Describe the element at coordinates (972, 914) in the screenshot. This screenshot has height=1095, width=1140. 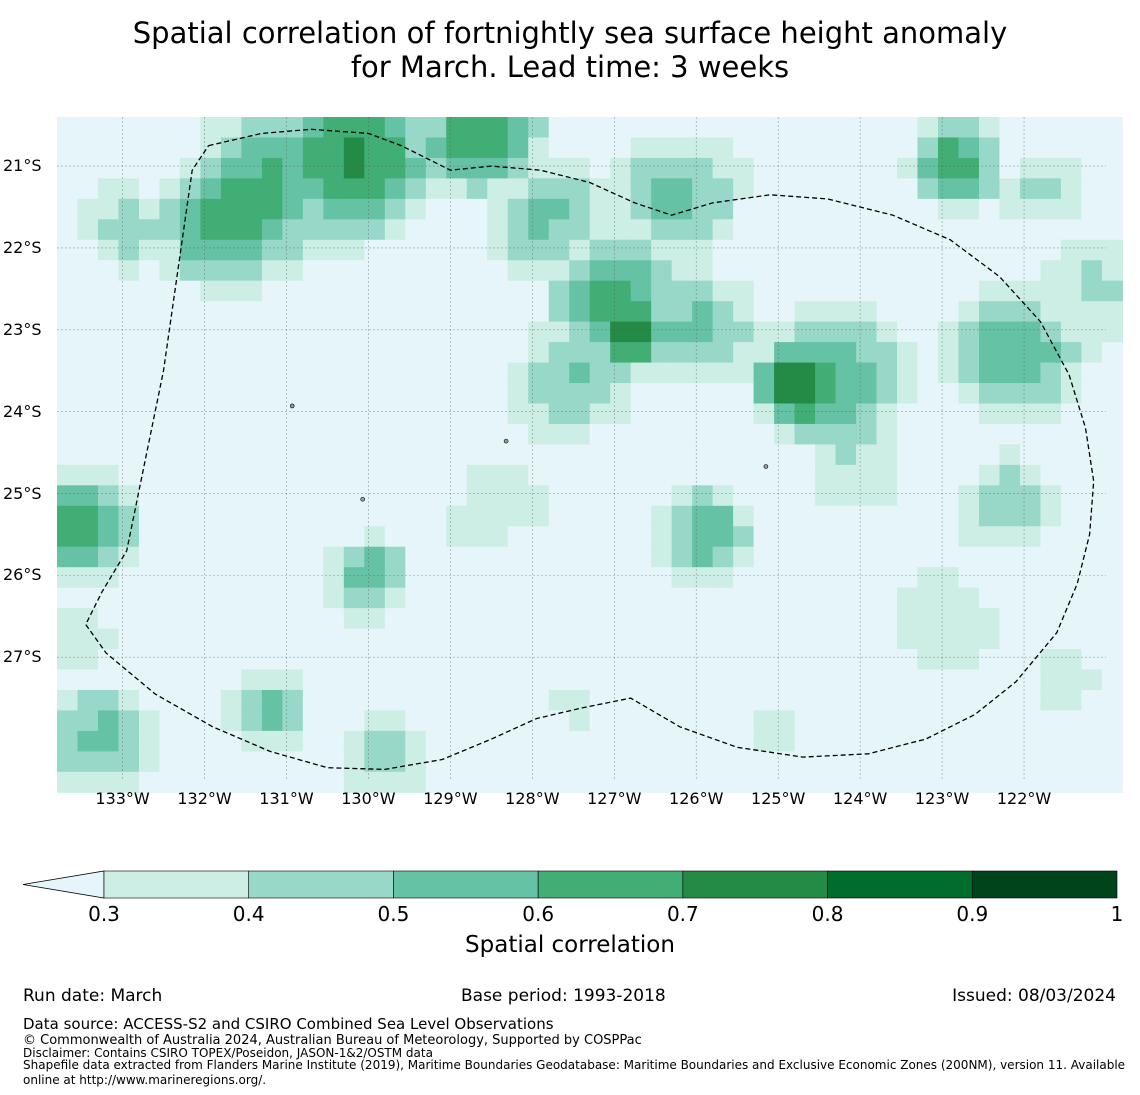
I see `colorbar-tick-label: 0.9` at that location.